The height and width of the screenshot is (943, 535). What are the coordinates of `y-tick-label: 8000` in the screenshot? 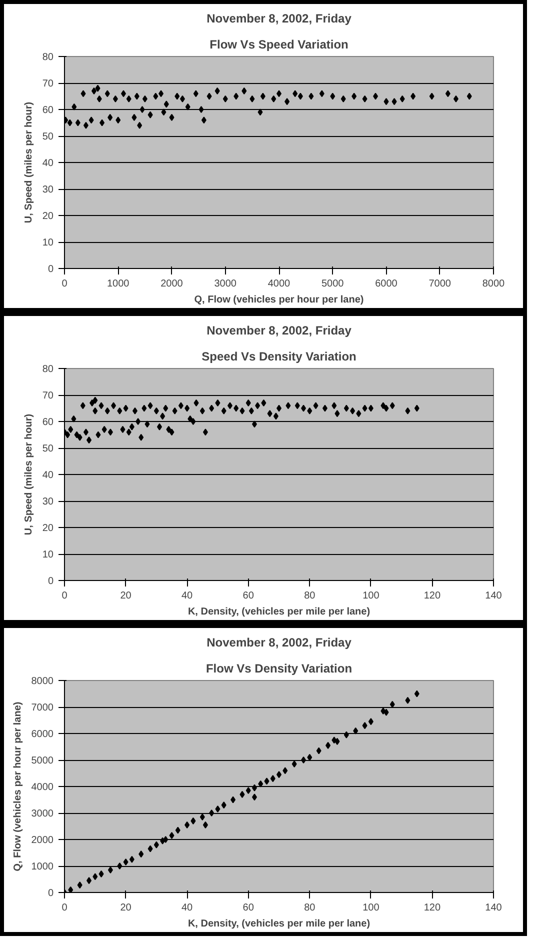 It's located at (42, 681).